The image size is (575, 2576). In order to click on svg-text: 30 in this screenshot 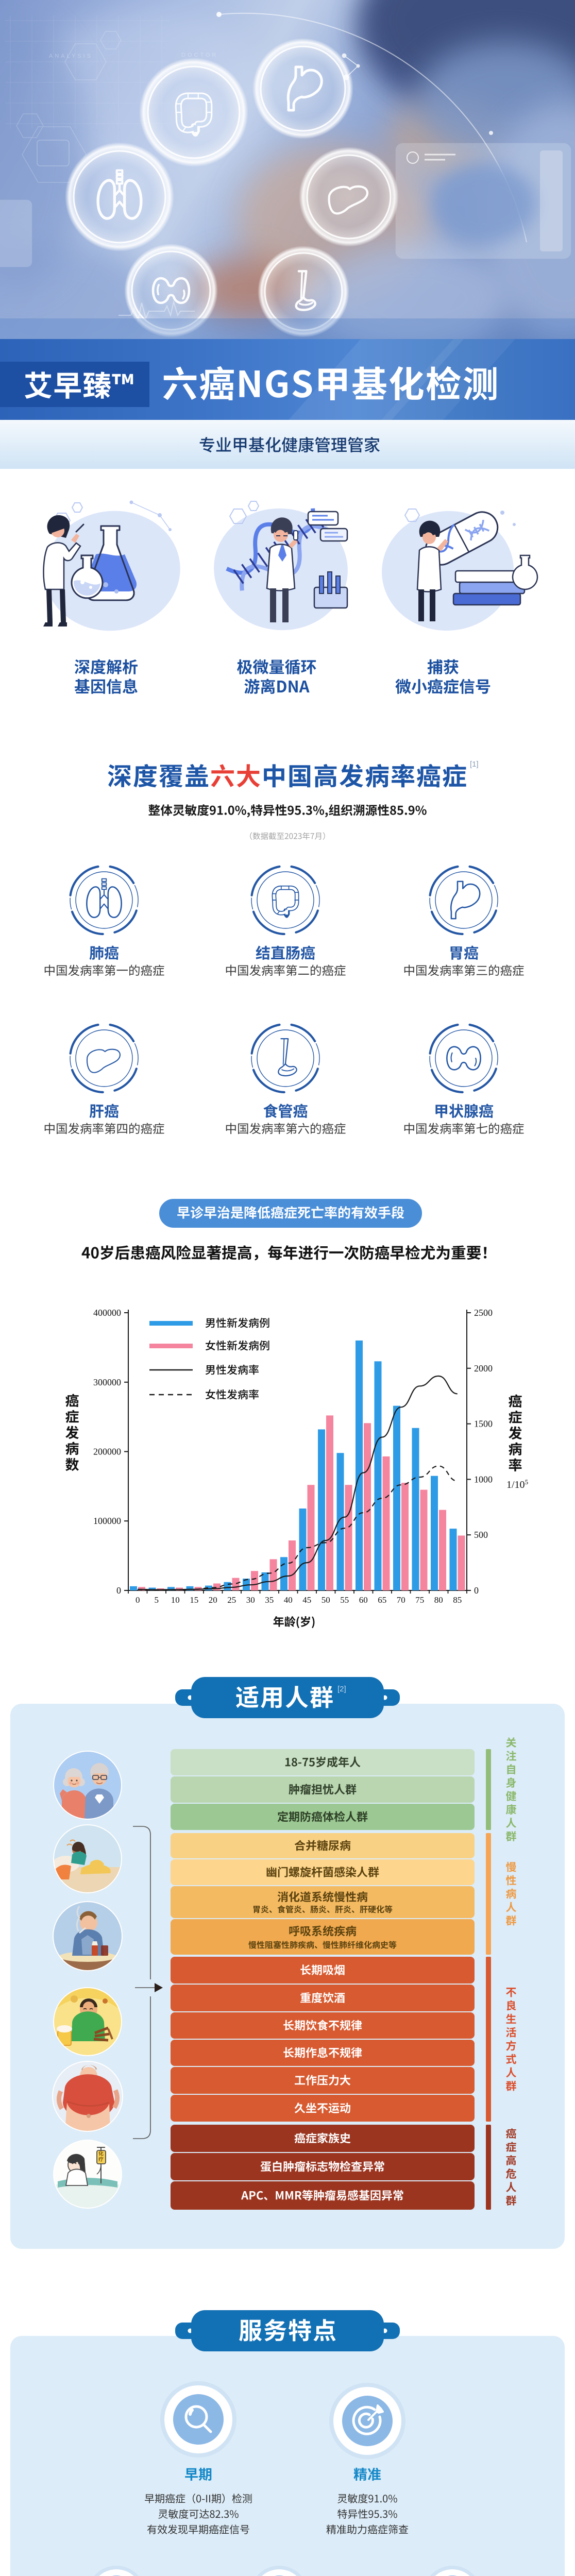, I will do `click(250, 1600)`.